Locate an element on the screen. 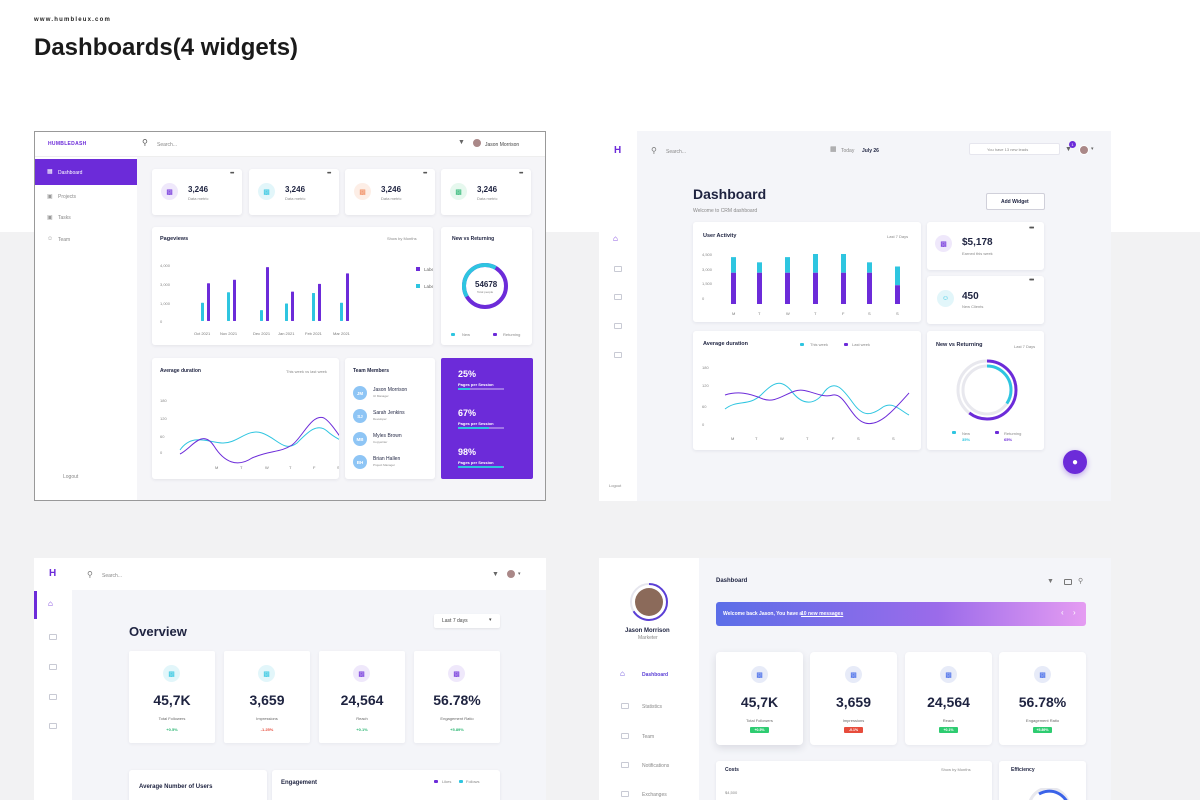 Image resolution: width=1200 pixels, height=800 pixels. leads-box is located at coordinates (1014, 149).